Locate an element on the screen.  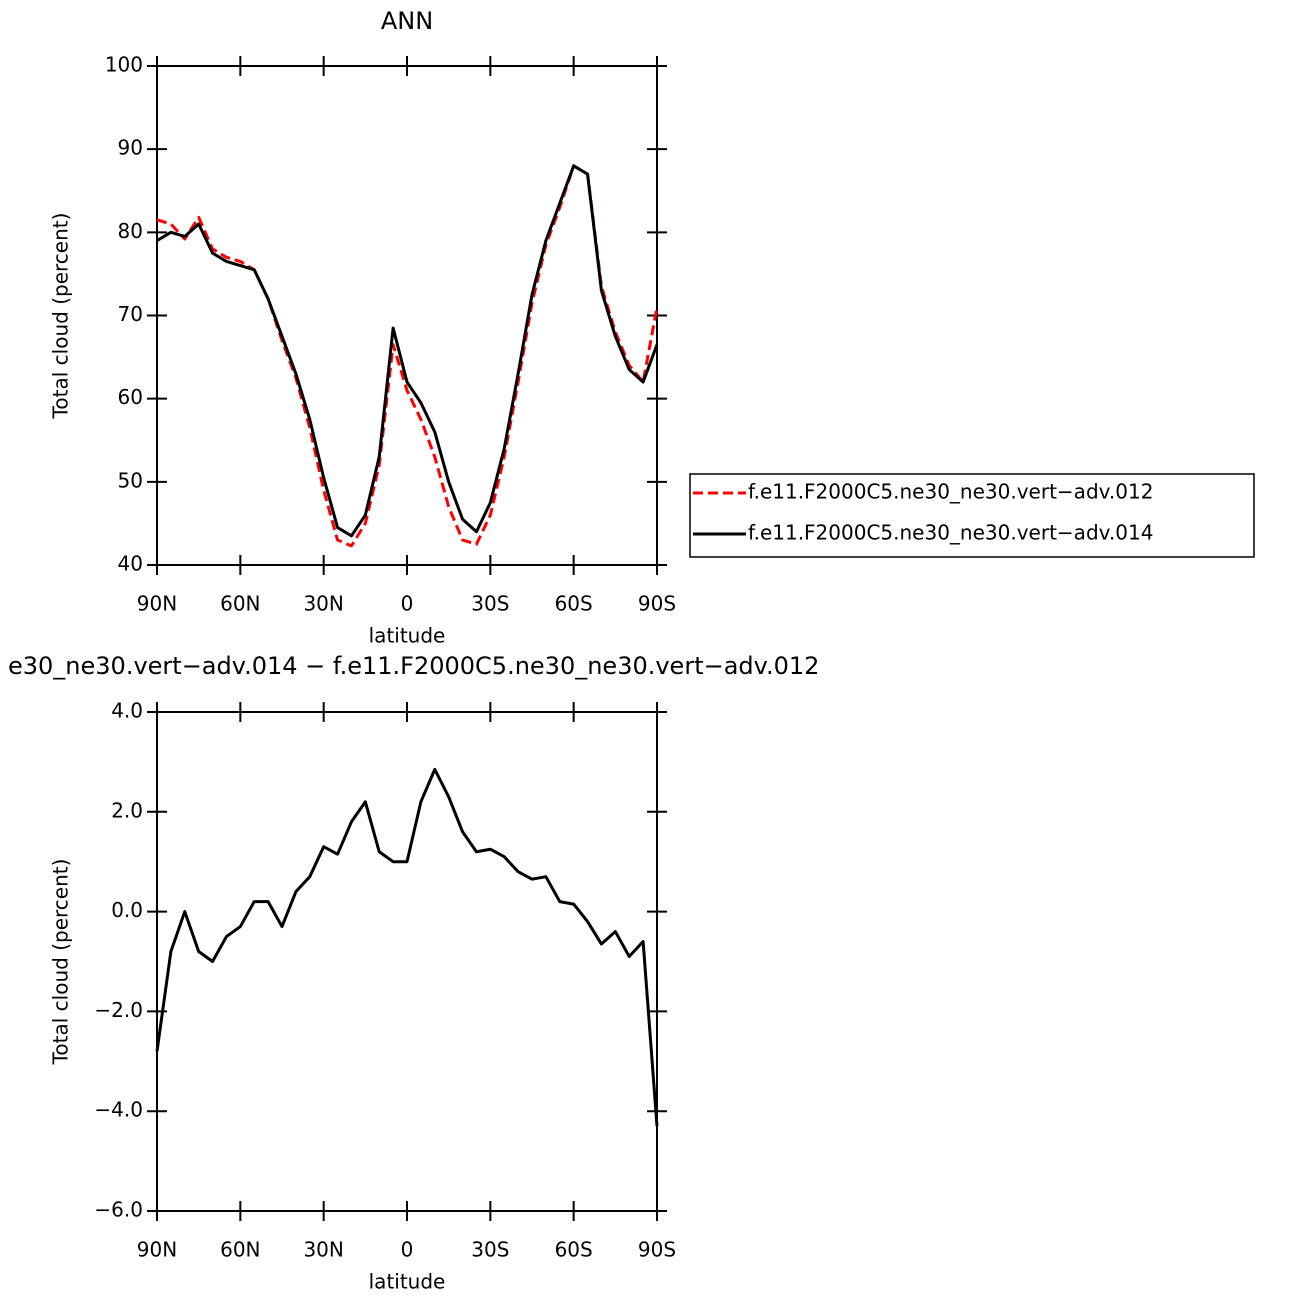
y-tick-label: 60 is located at coordinates (130, 397).